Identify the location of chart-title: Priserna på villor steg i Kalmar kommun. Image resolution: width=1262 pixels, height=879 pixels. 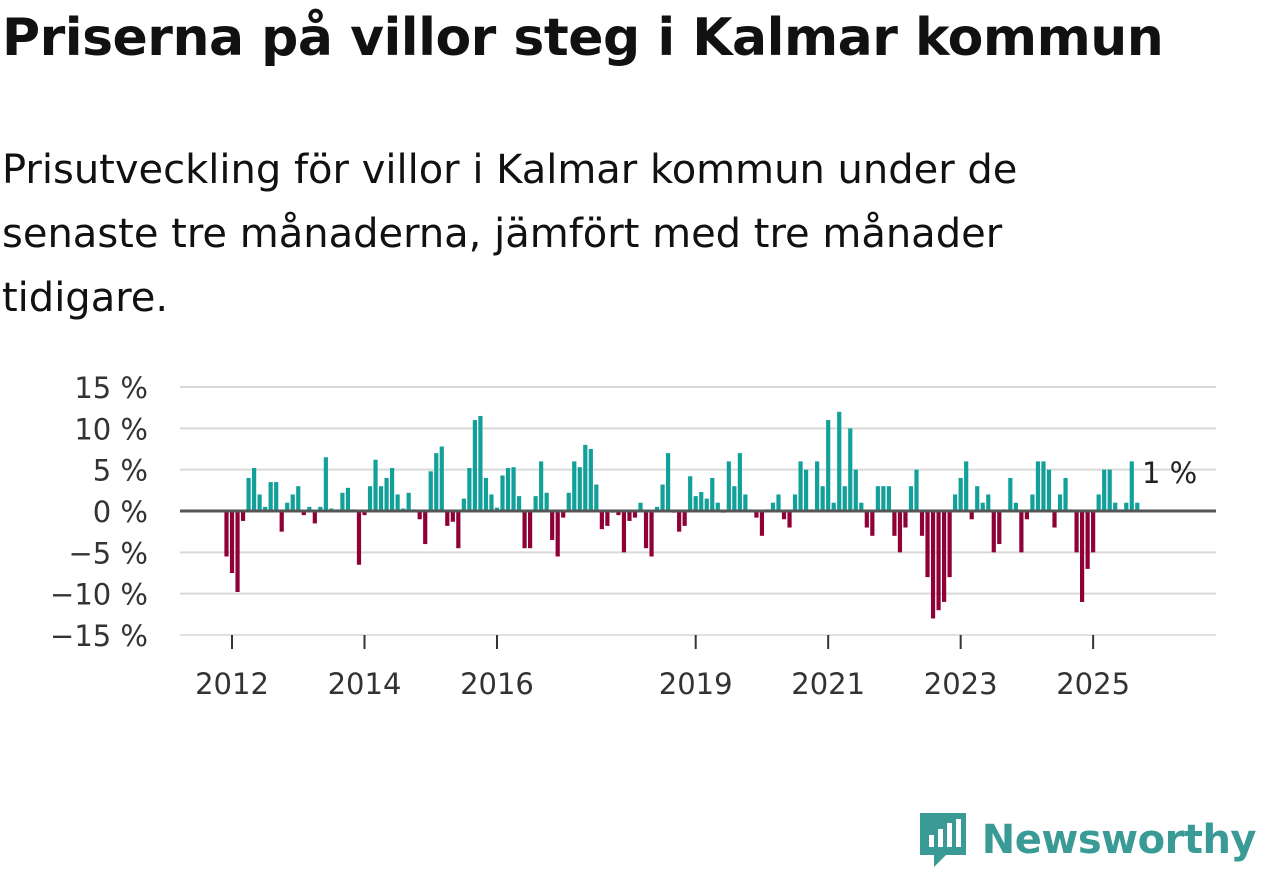
(583, 38).